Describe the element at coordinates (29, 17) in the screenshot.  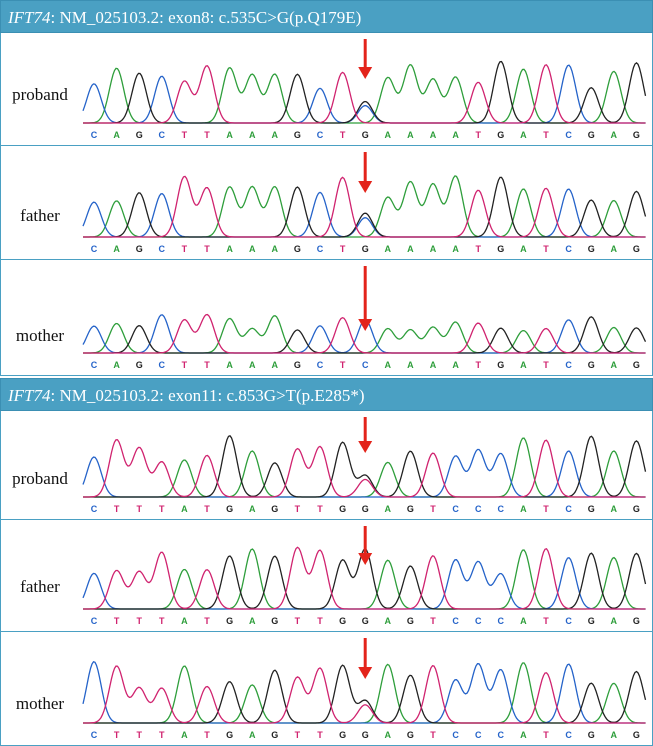
I see `panel-1-gene-name: IFT74` at that location.